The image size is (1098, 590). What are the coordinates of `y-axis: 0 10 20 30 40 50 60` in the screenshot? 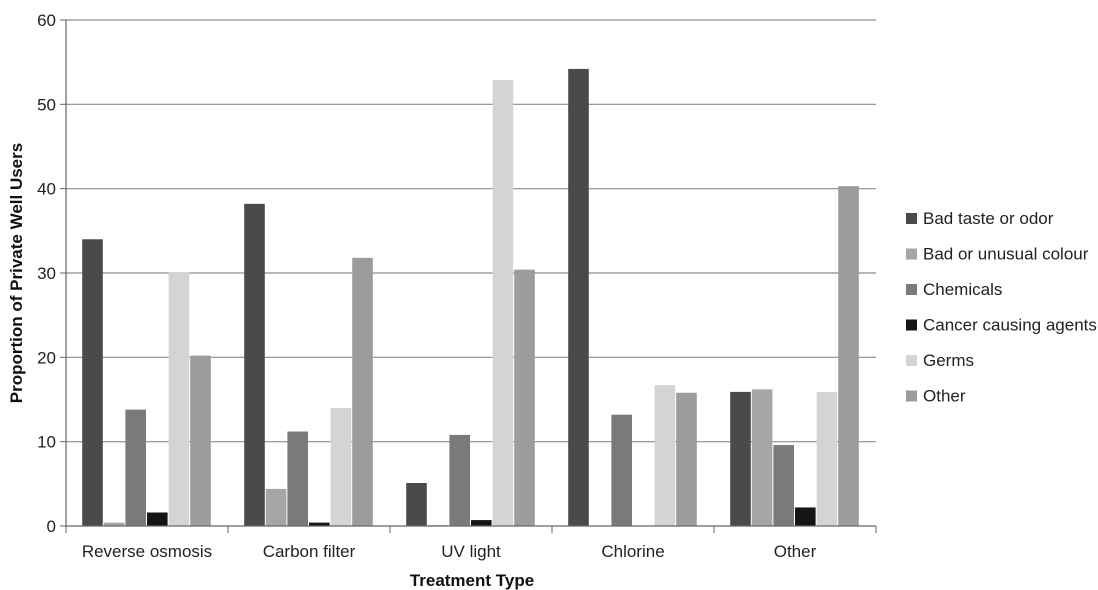 It's located at (52, 273).